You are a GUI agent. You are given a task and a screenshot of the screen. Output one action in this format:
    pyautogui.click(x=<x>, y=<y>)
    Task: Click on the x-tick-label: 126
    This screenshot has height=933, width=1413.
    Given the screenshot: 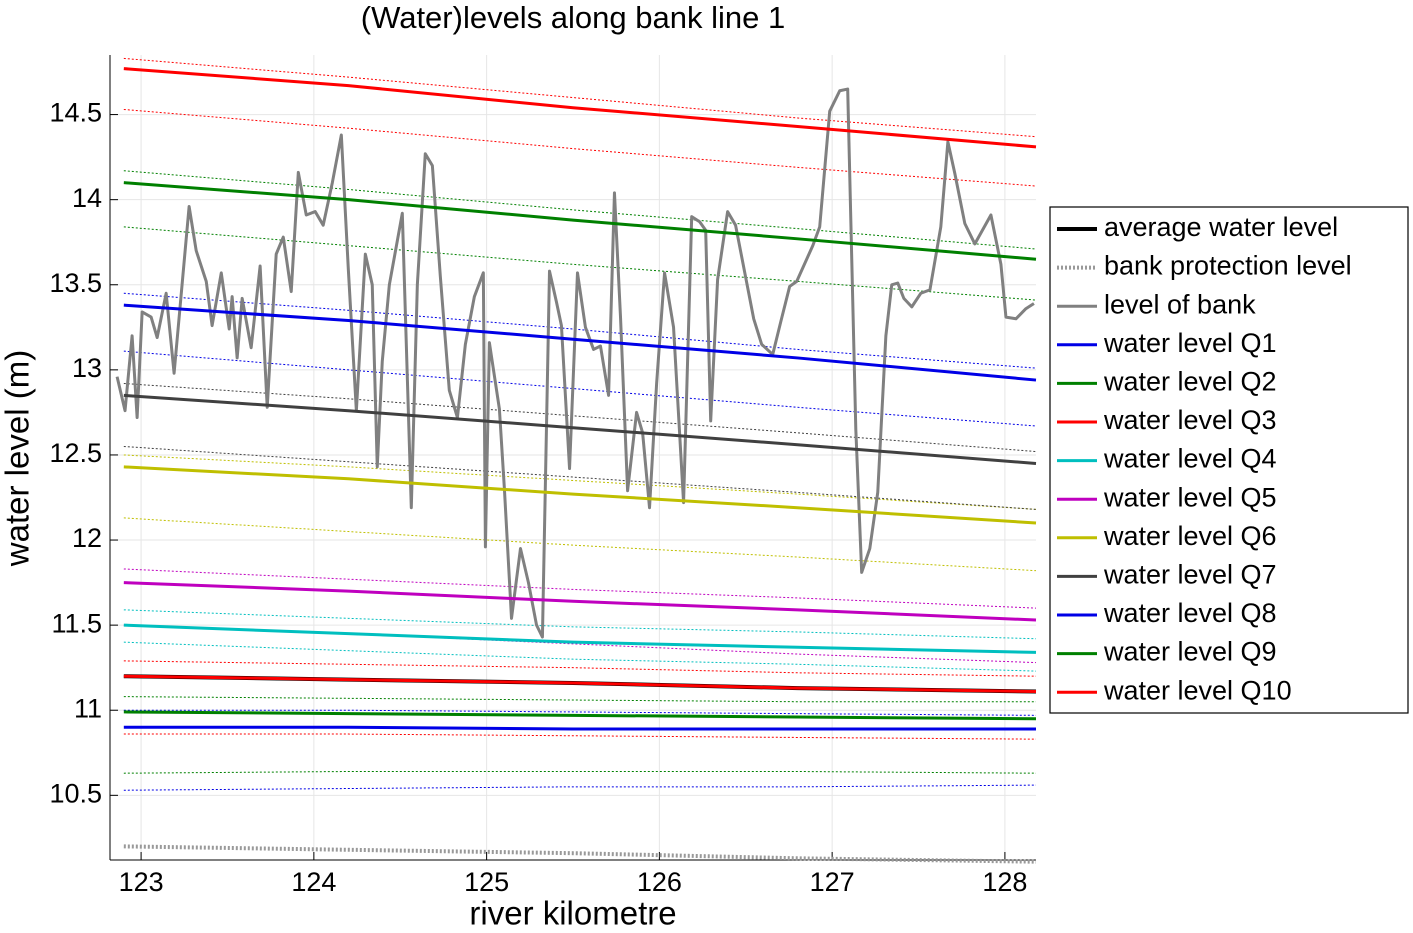 What is the action you would take?
    pyautogui.click(x=659, y=882)
    